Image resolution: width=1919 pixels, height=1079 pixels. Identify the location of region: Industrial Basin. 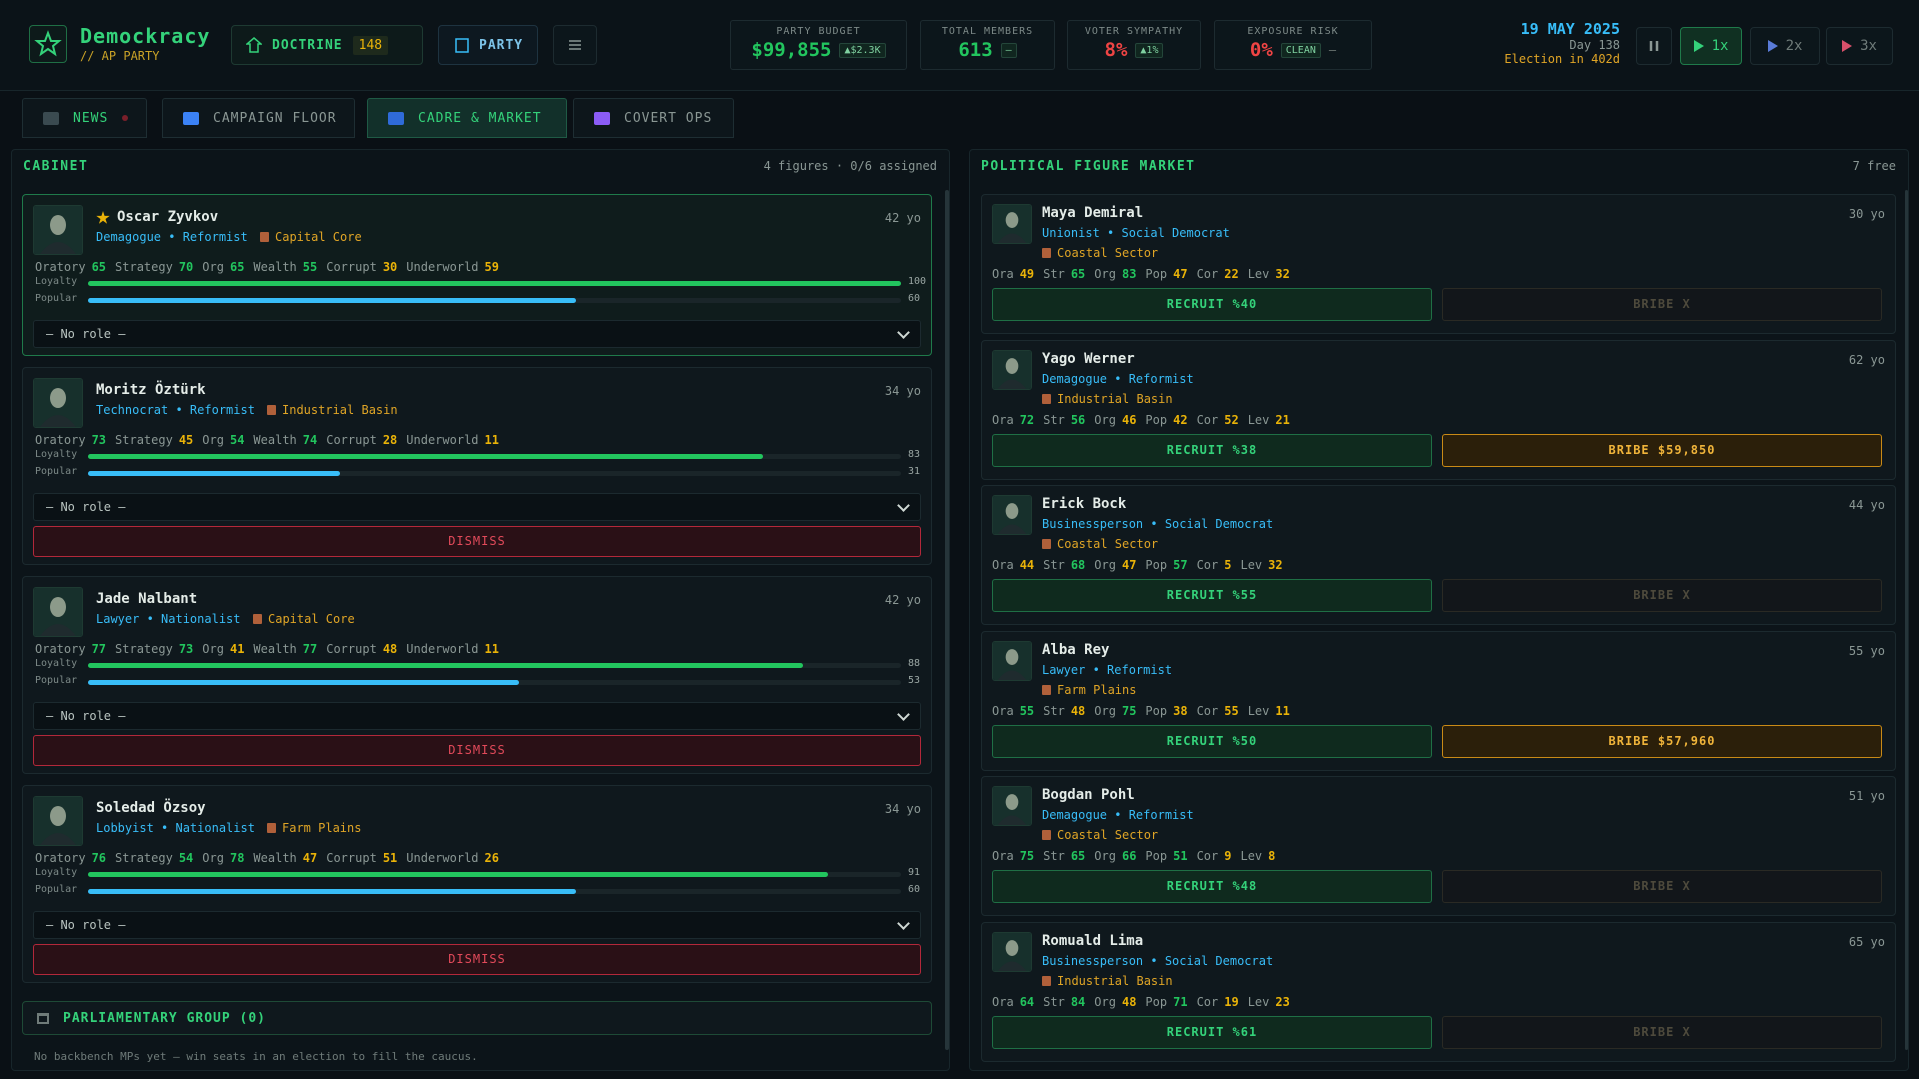
(1107, 981).